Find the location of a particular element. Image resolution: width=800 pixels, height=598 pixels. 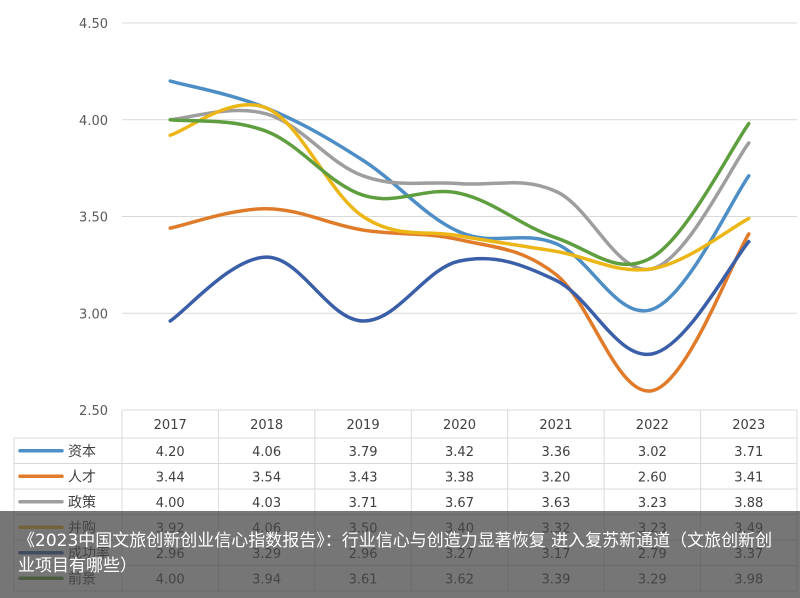

x-category-label: 2022 is located at coordinates (652, 425).